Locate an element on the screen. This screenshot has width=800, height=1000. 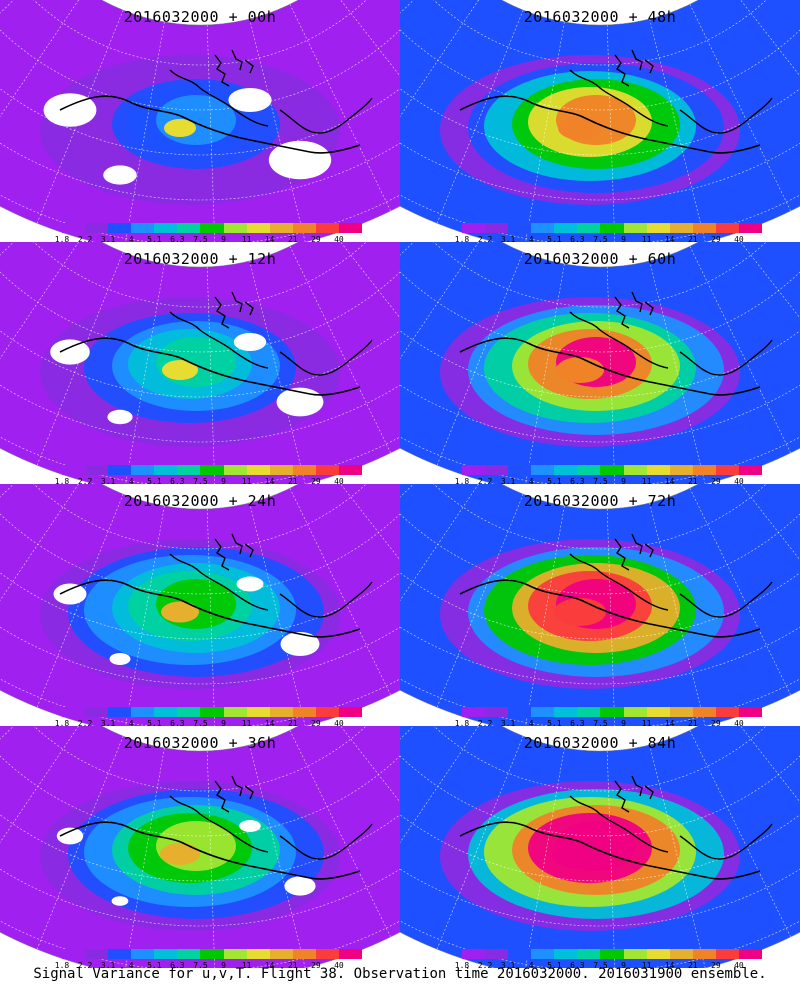
panel-title: 2016032000 + 00h is located at coordinates (200, 17).